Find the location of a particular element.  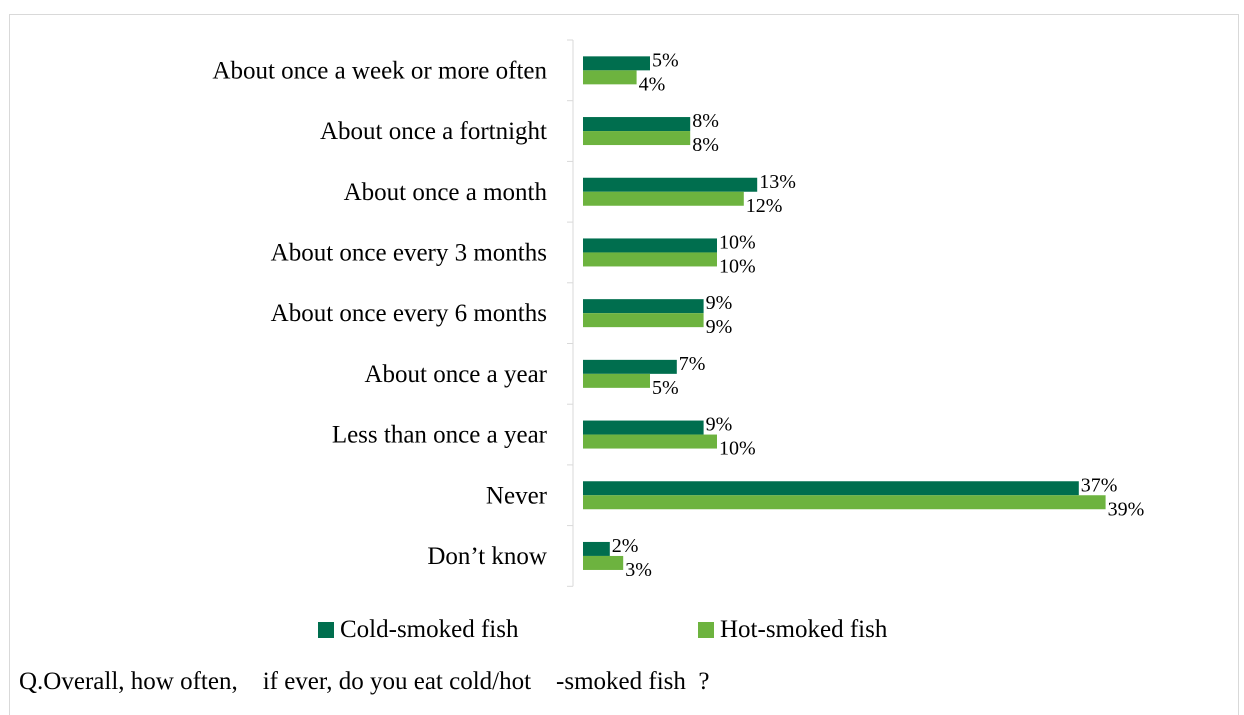

category-label: About once every 3 months is located at coordinates (409, 252).